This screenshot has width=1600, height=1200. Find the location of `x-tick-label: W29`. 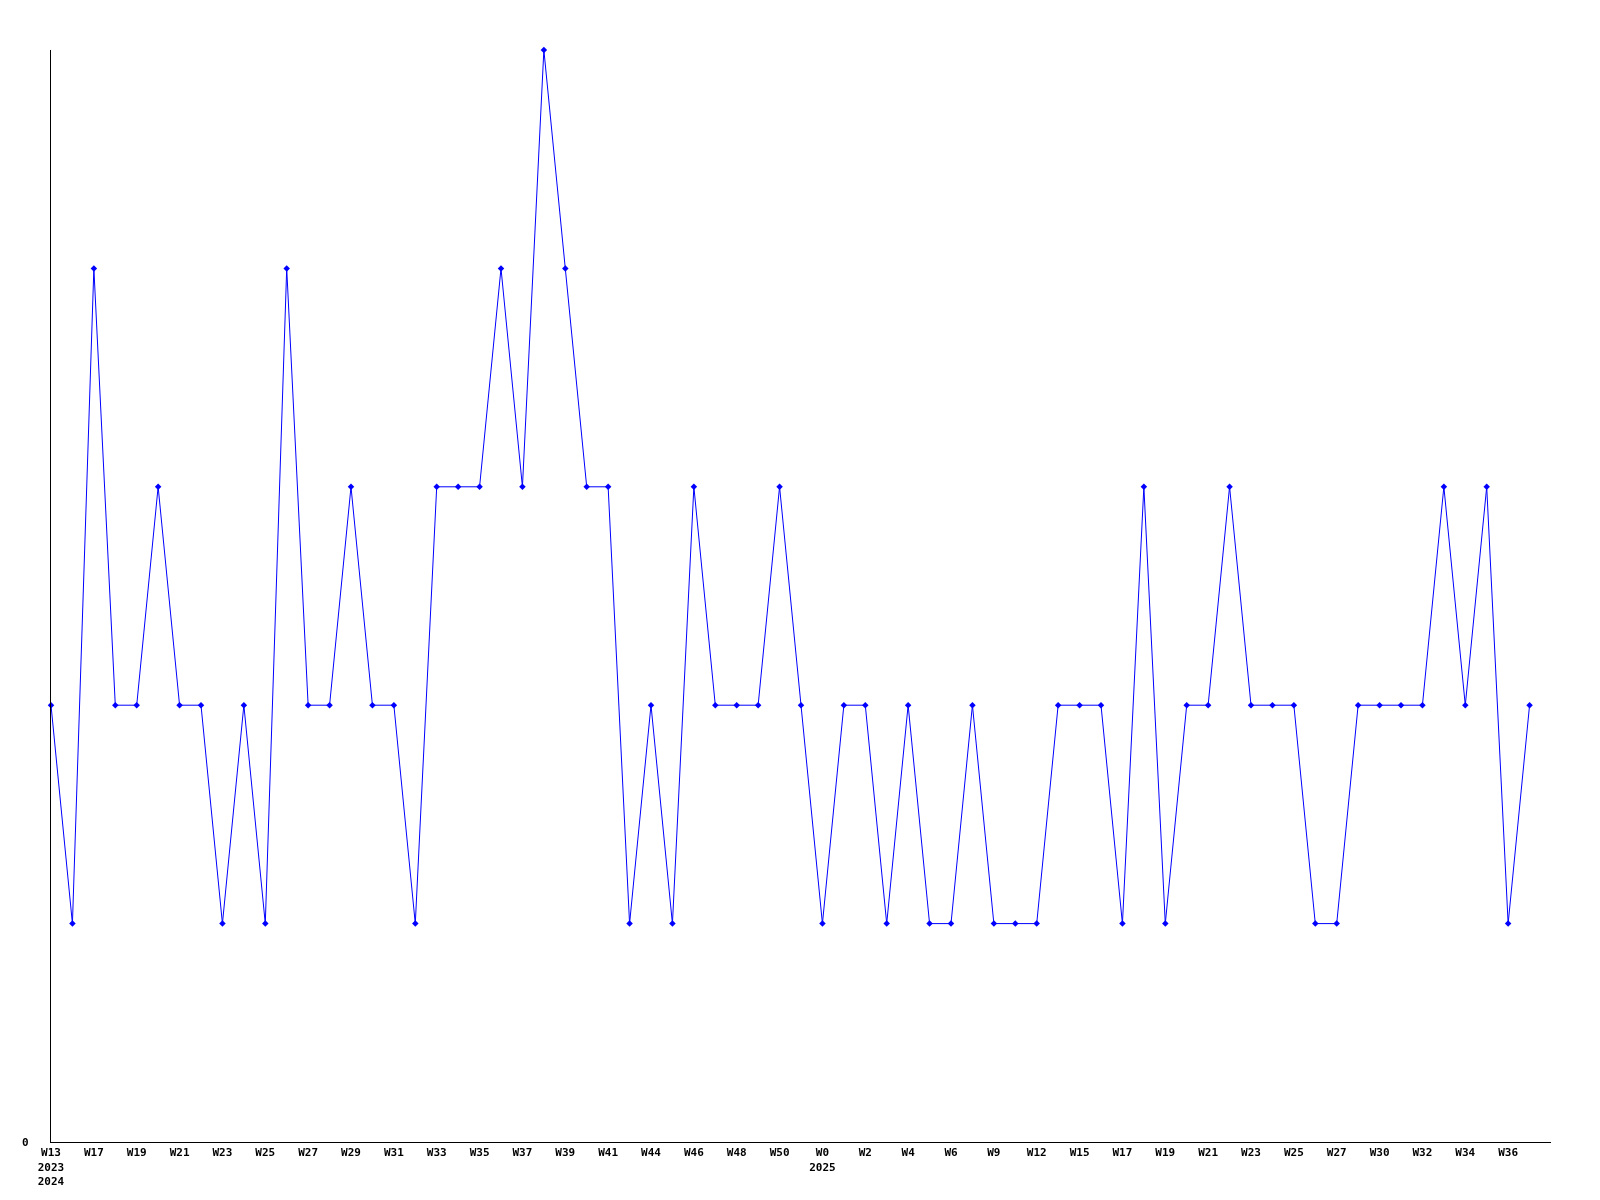

x-tick-label: W29 is located at coordinates (351, 1153).